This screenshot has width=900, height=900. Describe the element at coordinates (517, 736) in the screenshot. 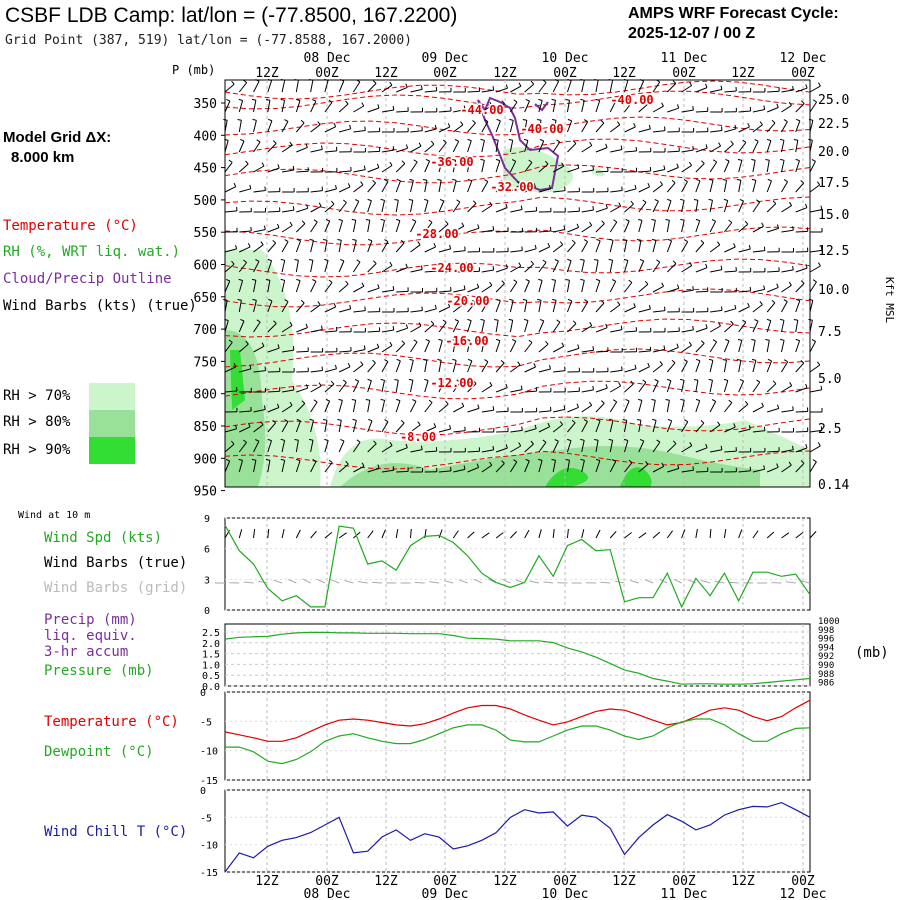

I see `temp-panel-frame` at that location.